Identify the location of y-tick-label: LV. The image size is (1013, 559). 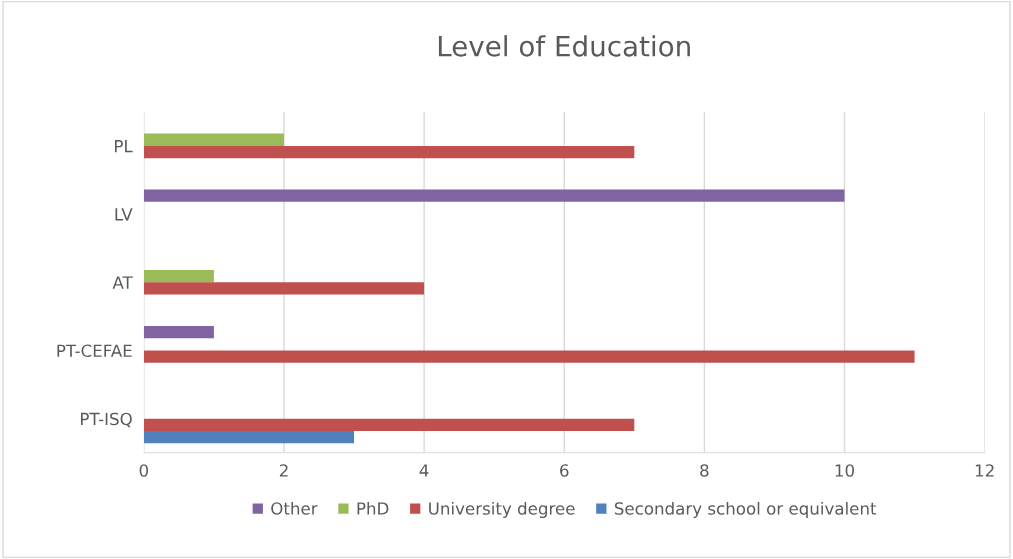
(124, 214).